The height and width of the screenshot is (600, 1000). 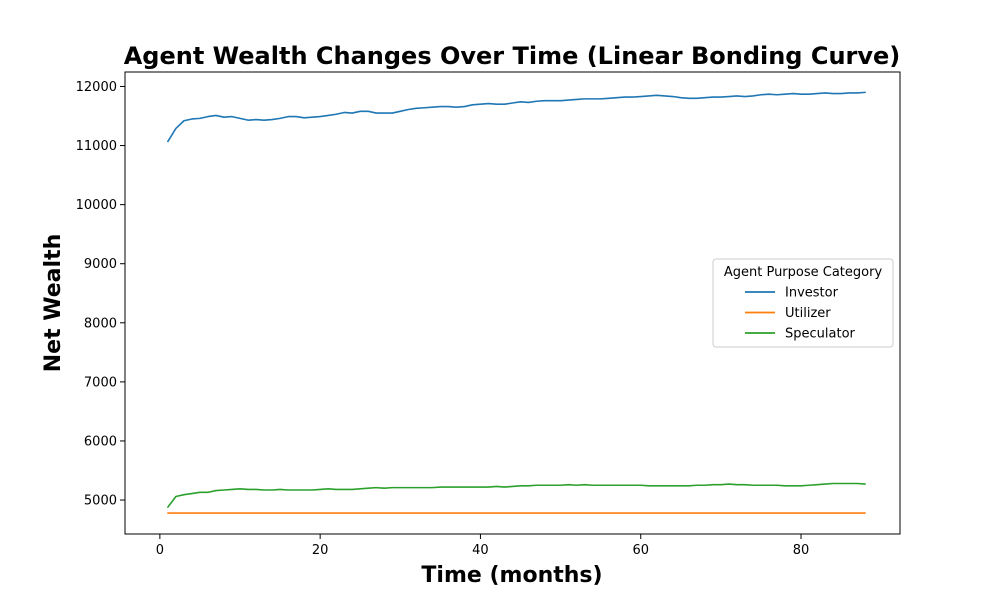 I want to click on x-tick-label: 60, so click(x=640, y=550).